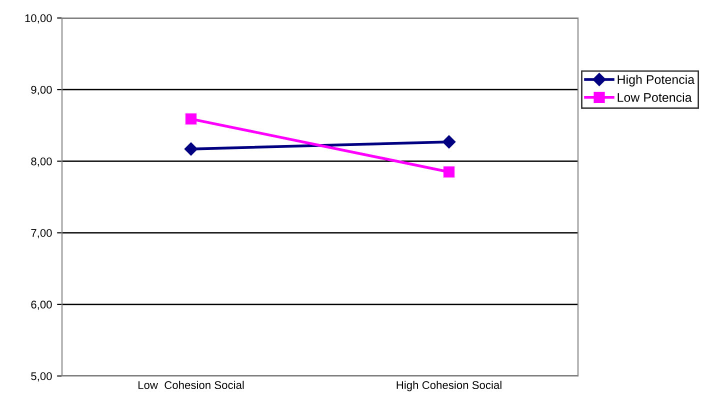 This screenshot has width=720, height=408. Describe the element at coordinates (191, 385) in the screenshot. I see `x-tick-label: Low Cohesion Social` at that location.